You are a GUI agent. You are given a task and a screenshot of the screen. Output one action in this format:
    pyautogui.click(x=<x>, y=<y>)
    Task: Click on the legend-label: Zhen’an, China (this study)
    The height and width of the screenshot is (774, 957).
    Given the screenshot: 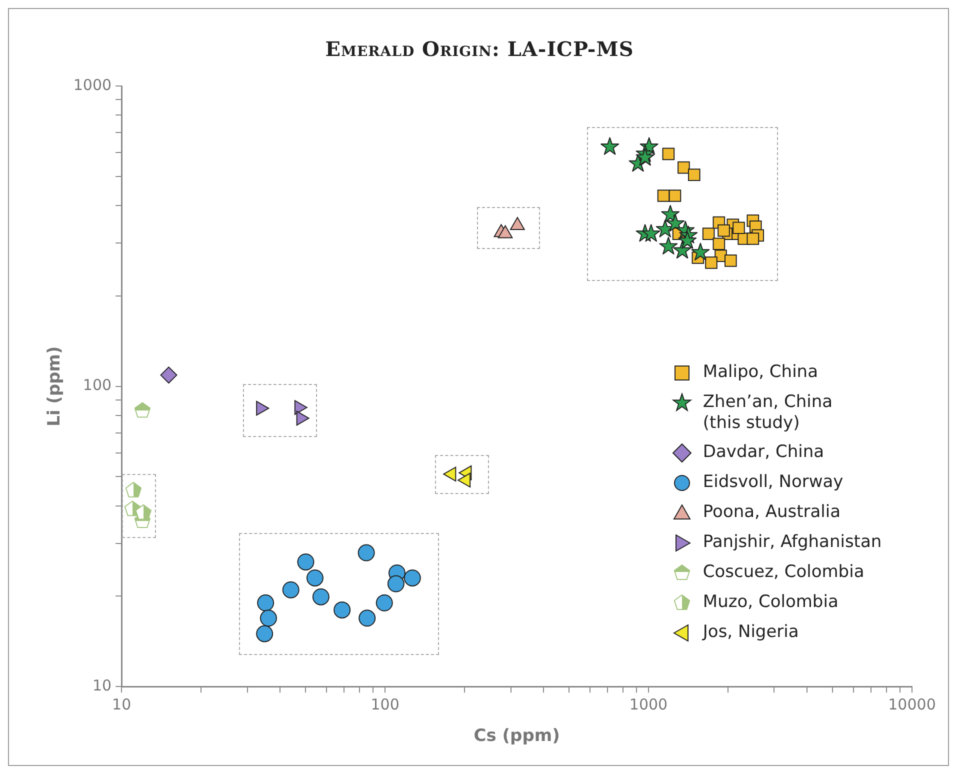 What is the action you would take?
    pyautogui.click(x=768, y=413)
    